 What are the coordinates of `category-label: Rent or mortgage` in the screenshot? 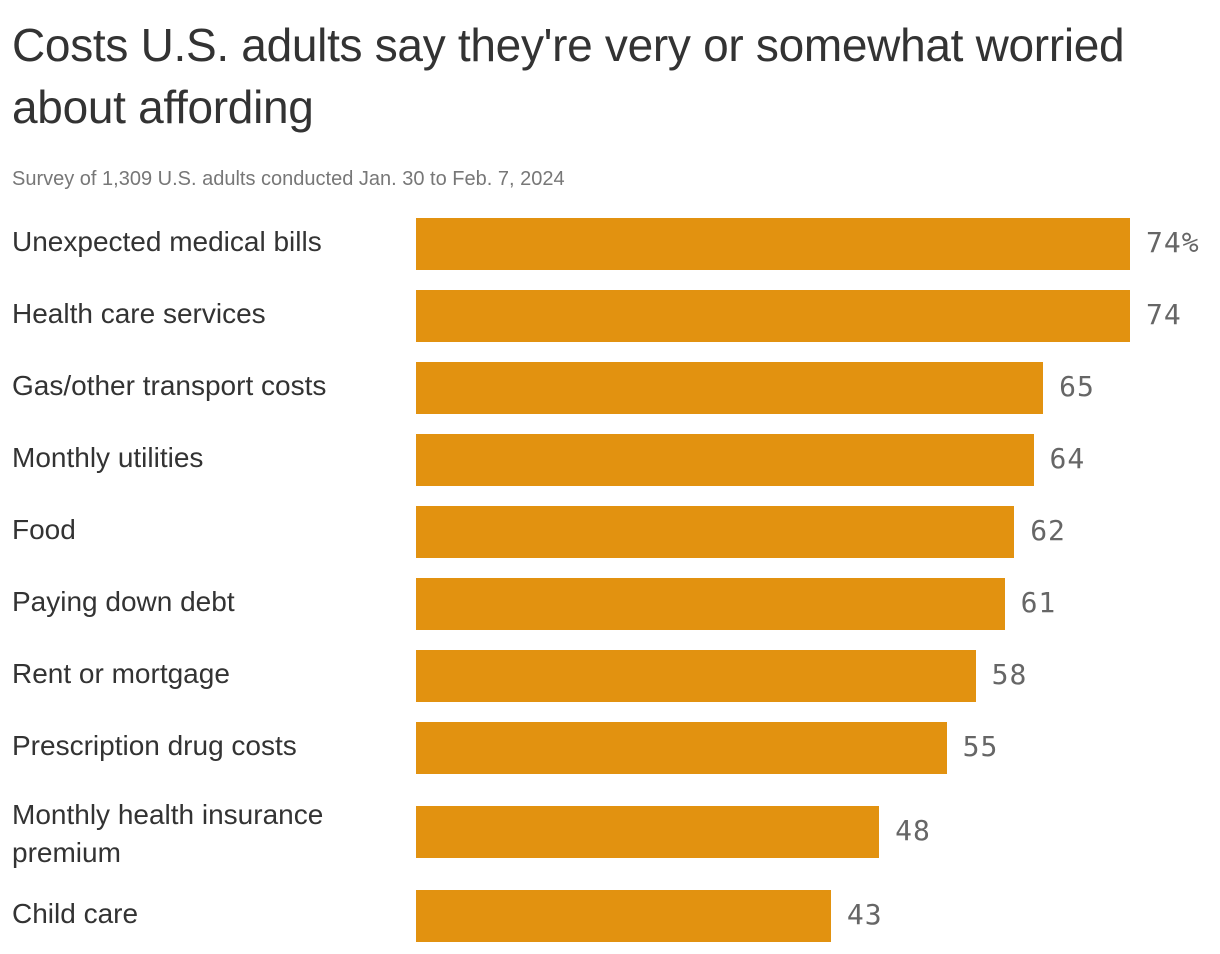 It's located at (121, 673).